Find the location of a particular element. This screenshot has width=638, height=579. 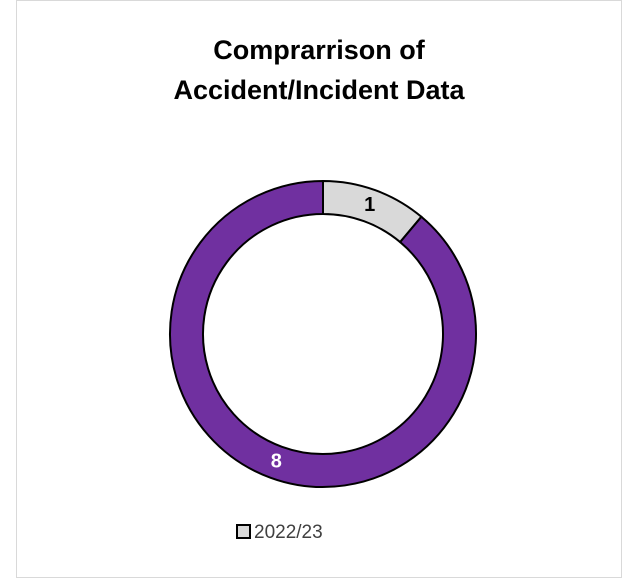

chart-title: Comprarrison of Accident/Incident Data is located at coordinates (319, 70).